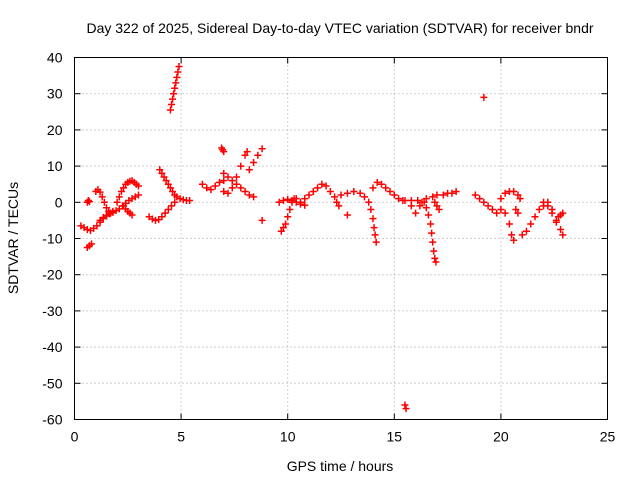  What do you see at coordinates (55, 166) in the screenshot?
I see `y-tick-label: 10` at bounding box center [55, 166].